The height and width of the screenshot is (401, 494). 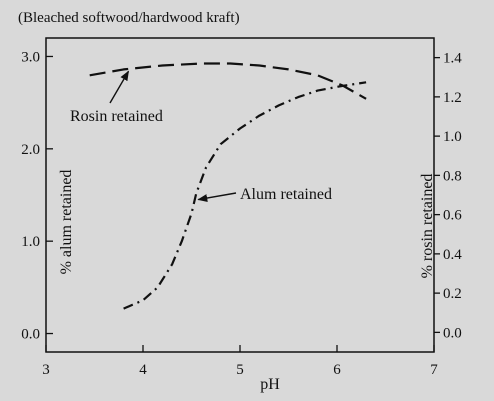 I want to click on y-left-tick-label: 2.0, so click(x=30, y=150).